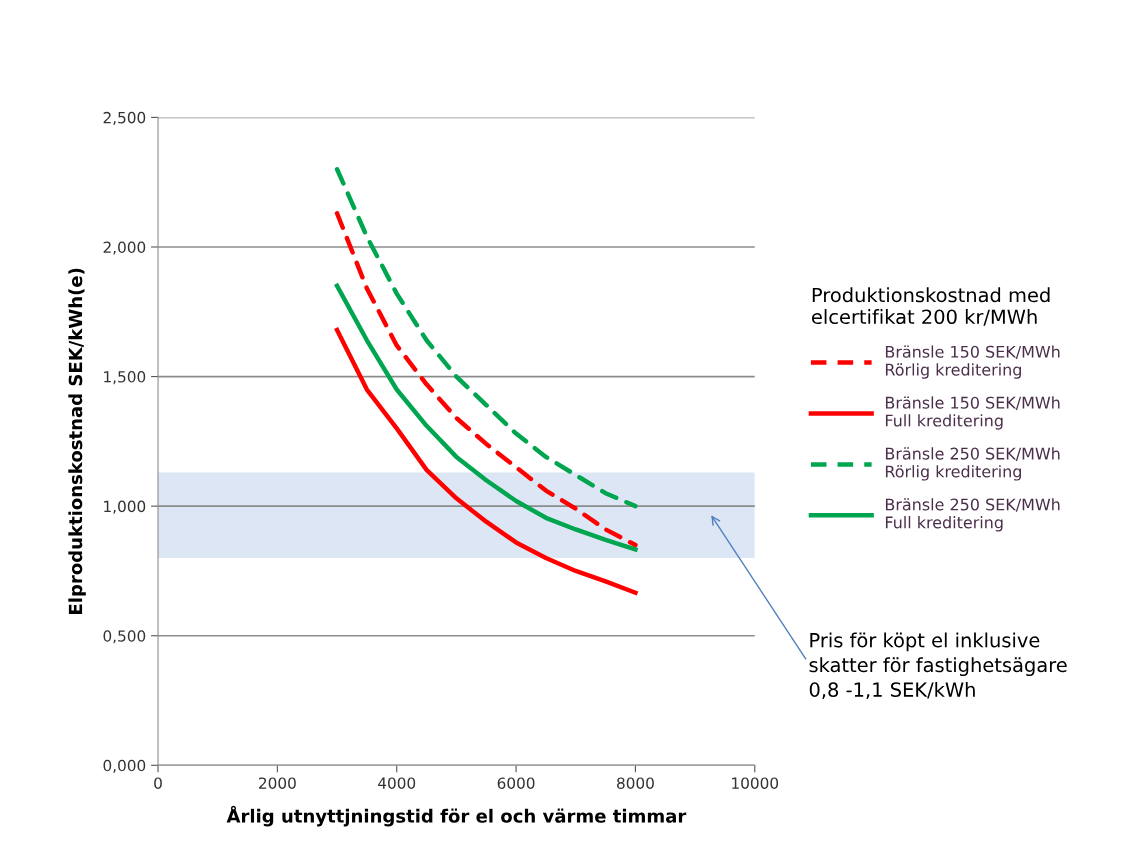  What do you see at coordinates (277, 783) in the screenshot?
I see `x-tick-label: 2000` at bounding box center [277, 783].